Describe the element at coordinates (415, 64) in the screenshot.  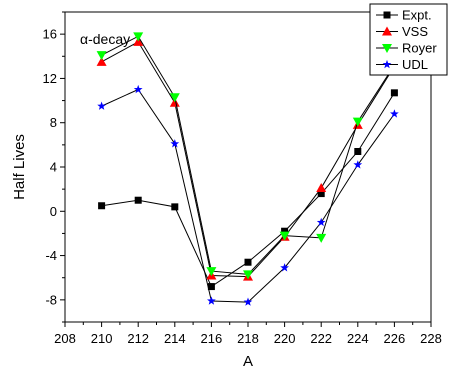
I see `legend-label-udl: UDL` at that location.